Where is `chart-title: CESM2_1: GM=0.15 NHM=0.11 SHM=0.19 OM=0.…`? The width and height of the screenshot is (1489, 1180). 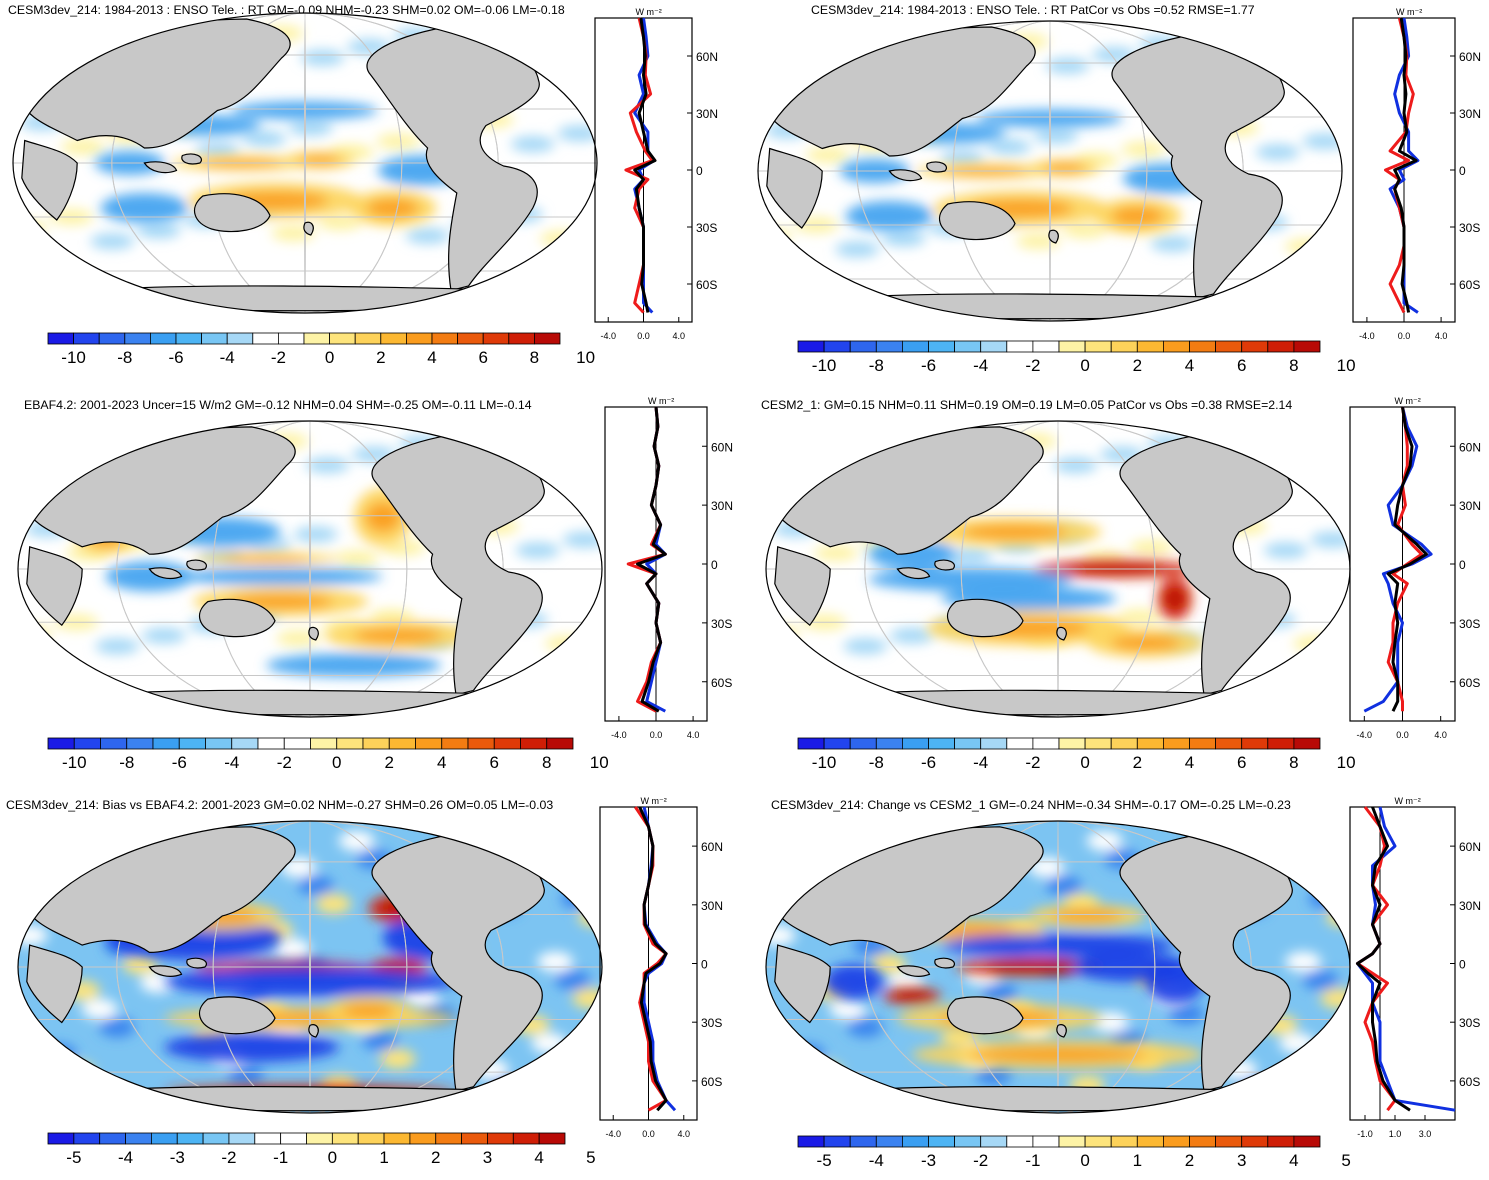
chart-title: CESM2_1: GM=0.15 NHM=0.11 SHM=0.19 OM=0.… is located at coordinates (1026, 405).